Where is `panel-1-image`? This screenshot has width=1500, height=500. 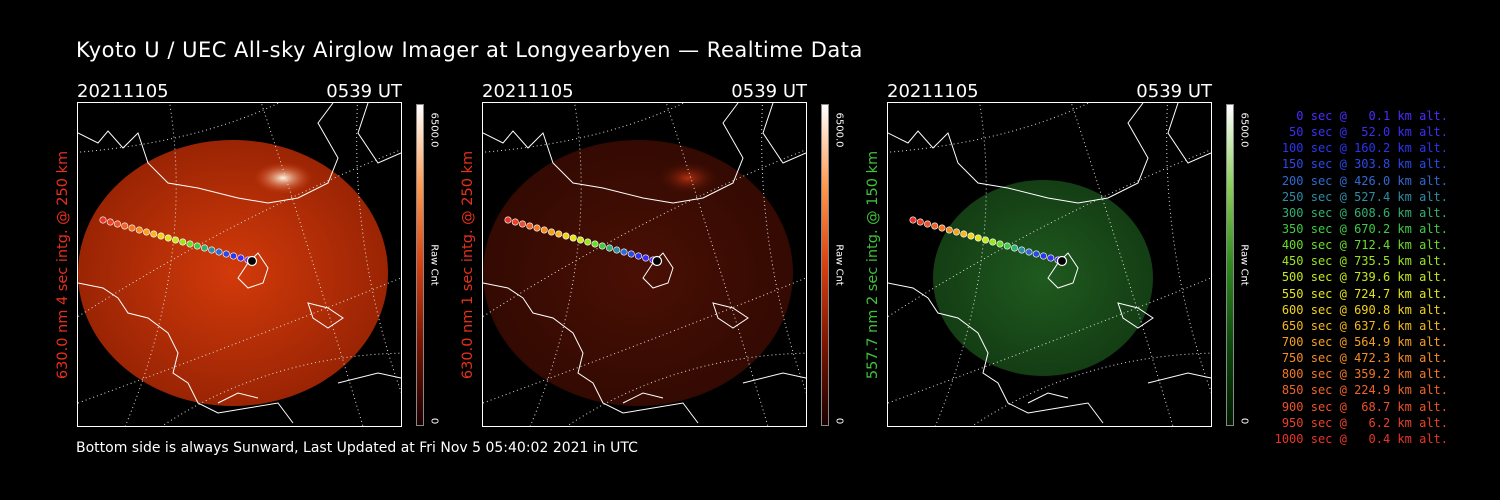
panel-1-image is located at coordinates (239, 264).